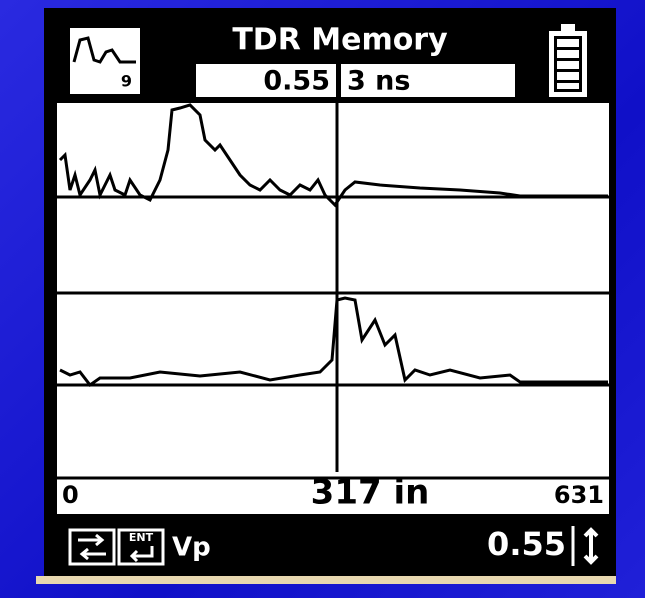 The width and height of the screenshot is (645, 598). What do you see at coordinates (585, 546) in the screenshot?
I see `adjust-arrow` at bounding box center [585, 546].